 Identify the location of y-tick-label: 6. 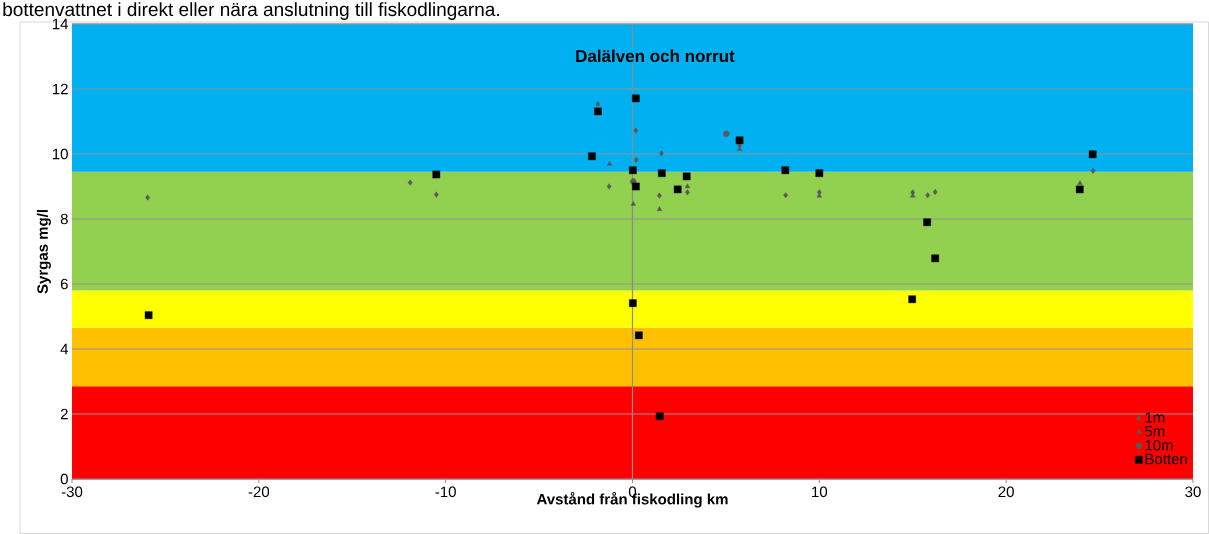
(64, 284).